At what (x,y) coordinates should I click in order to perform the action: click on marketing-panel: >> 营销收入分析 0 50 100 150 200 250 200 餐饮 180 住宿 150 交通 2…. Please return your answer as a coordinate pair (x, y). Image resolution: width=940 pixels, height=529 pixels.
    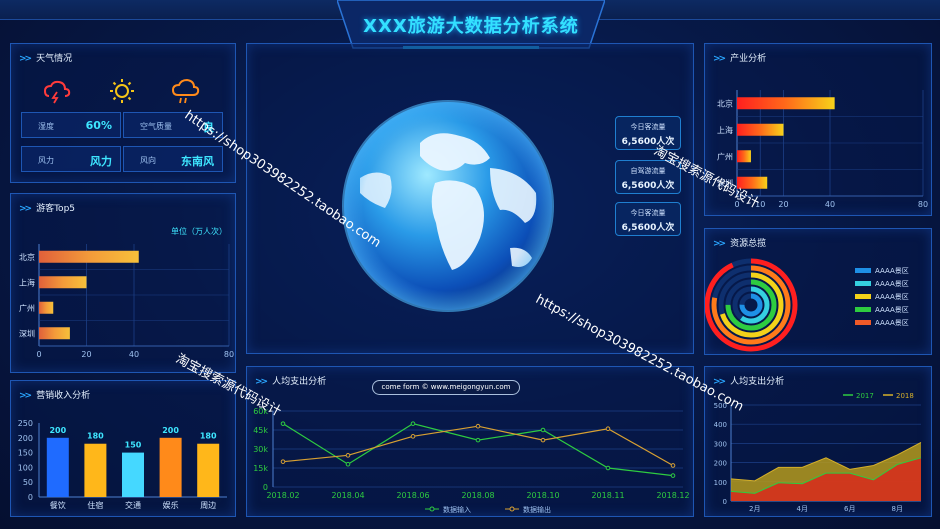
    Looking at the image, I should click on (123, 448).